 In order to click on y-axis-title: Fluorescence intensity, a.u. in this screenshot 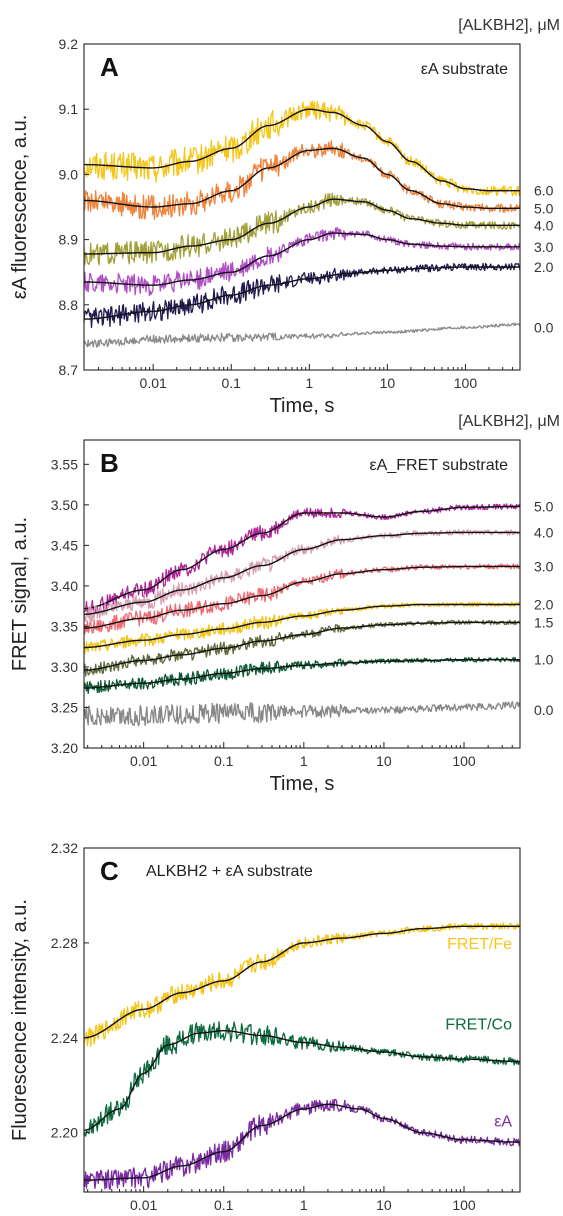, I will do `click(20, 1020)`.